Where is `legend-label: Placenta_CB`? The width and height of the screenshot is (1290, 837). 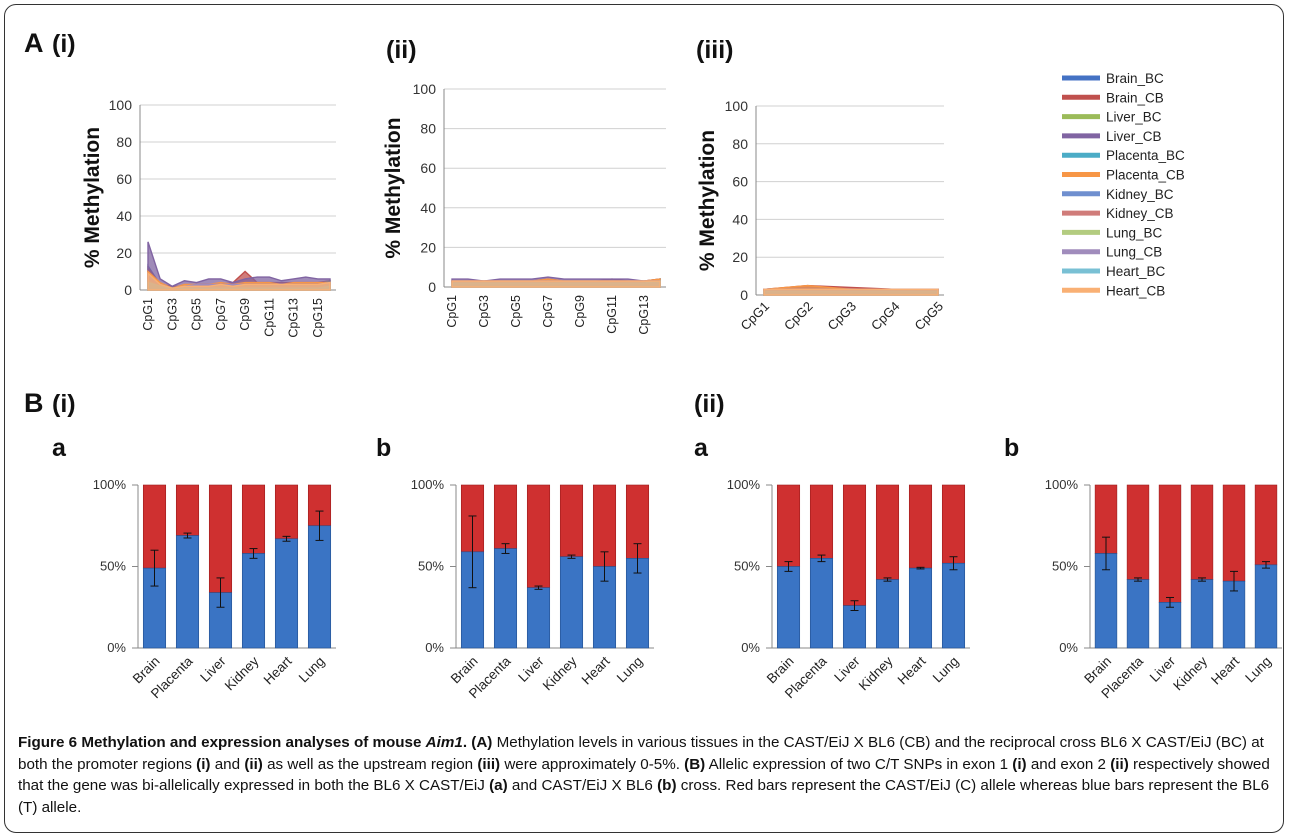
legend-label: Placenta_CB is located at coordinates (1145, 175).